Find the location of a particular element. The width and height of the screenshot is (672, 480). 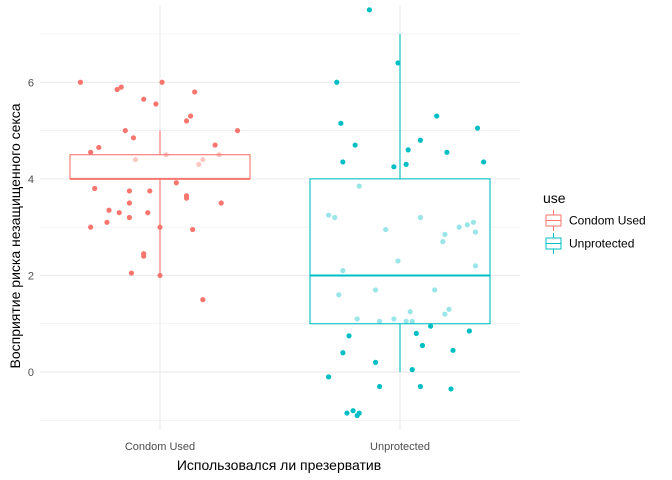

legend-label: Unprotected is located at coordinates (601, 244).